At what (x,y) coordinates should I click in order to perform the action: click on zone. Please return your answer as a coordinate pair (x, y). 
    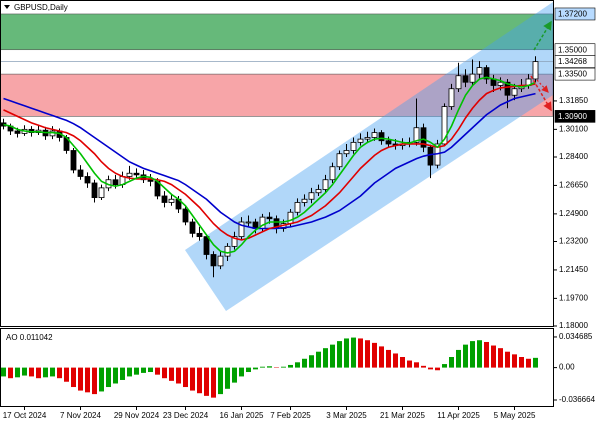
    Looking at the image, I should click on (276, 32).